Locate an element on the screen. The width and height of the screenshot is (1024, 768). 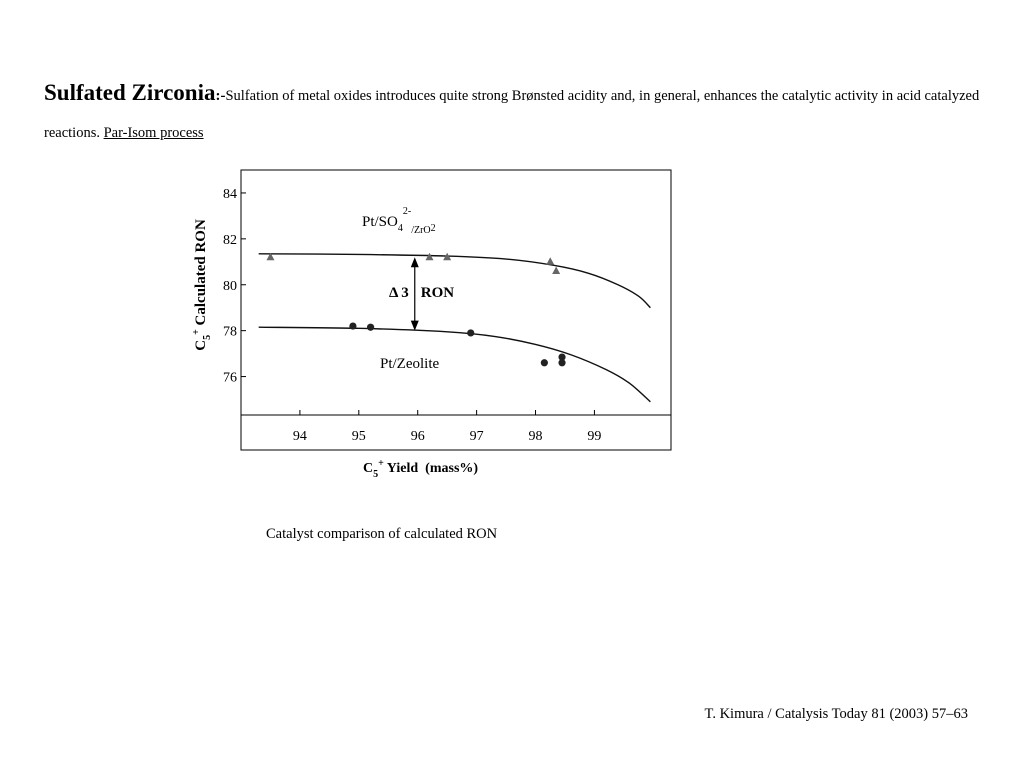
label-part: 2 is located at coordinates (433, 228).